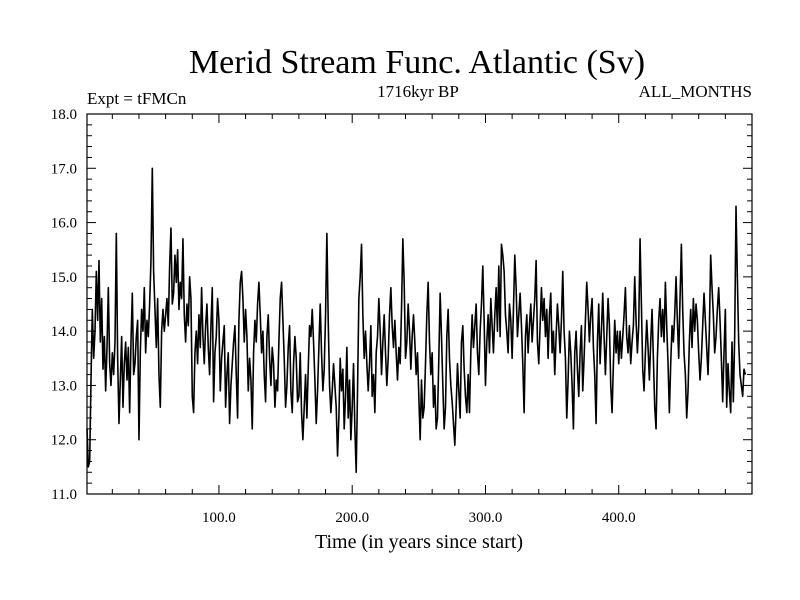 The image size is (800, 600). Describe the element at coordinates (418, 91) in the screenshot. I see `period-label: 1716kyr BP` at that location.